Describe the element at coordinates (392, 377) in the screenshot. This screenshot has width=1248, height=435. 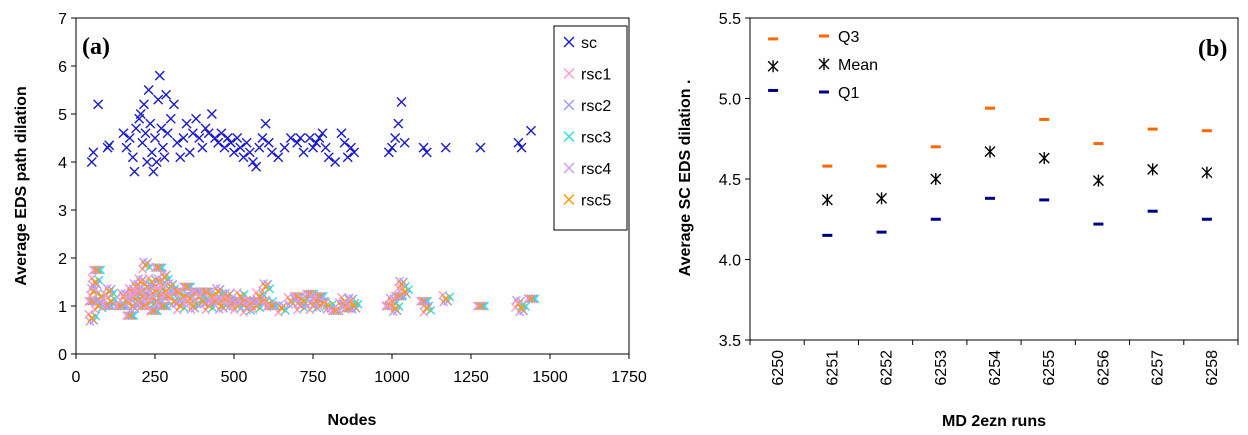
I see `x-tick-label: 1000` at that location.